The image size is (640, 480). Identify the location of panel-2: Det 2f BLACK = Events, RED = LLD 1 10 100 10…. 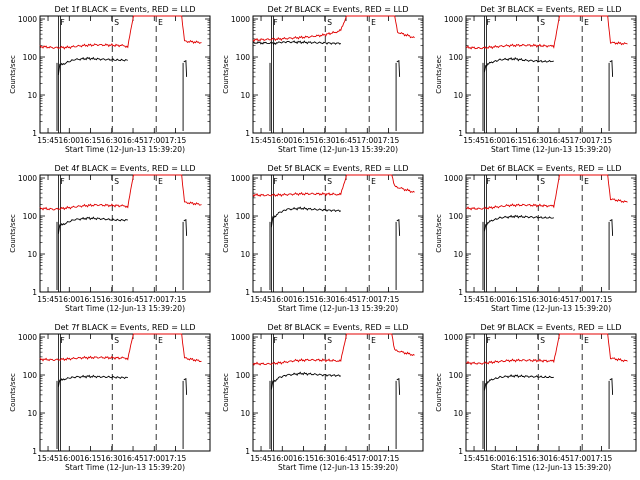
(323, 79).